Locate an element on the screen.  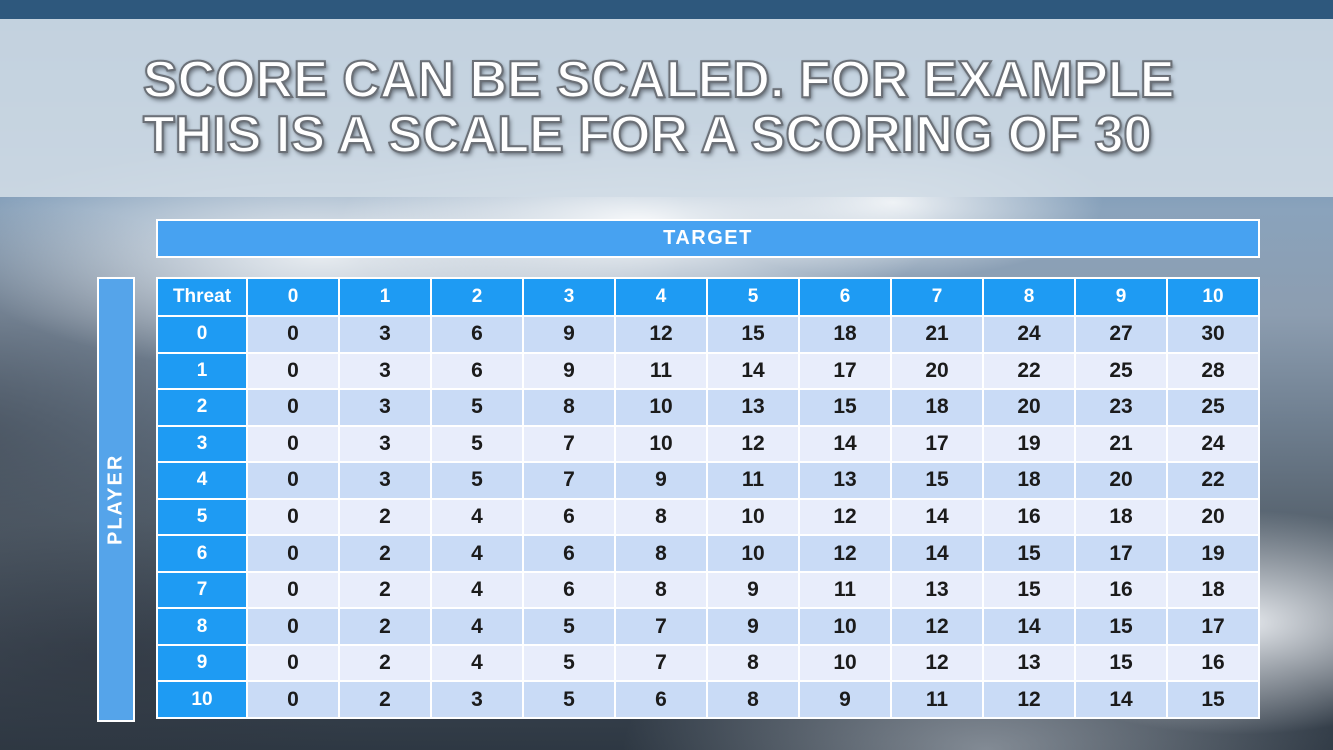
score-cell: 30 is located at coordinates (1213, 334).